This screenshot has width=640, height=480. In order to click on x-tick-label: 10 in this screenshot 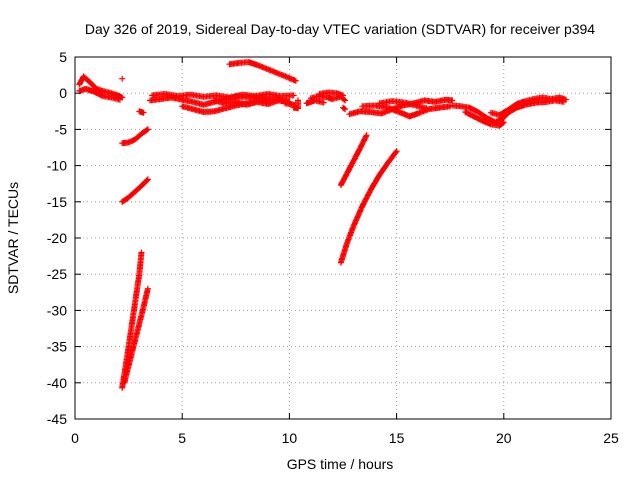, I will do `click(290, 438)`.